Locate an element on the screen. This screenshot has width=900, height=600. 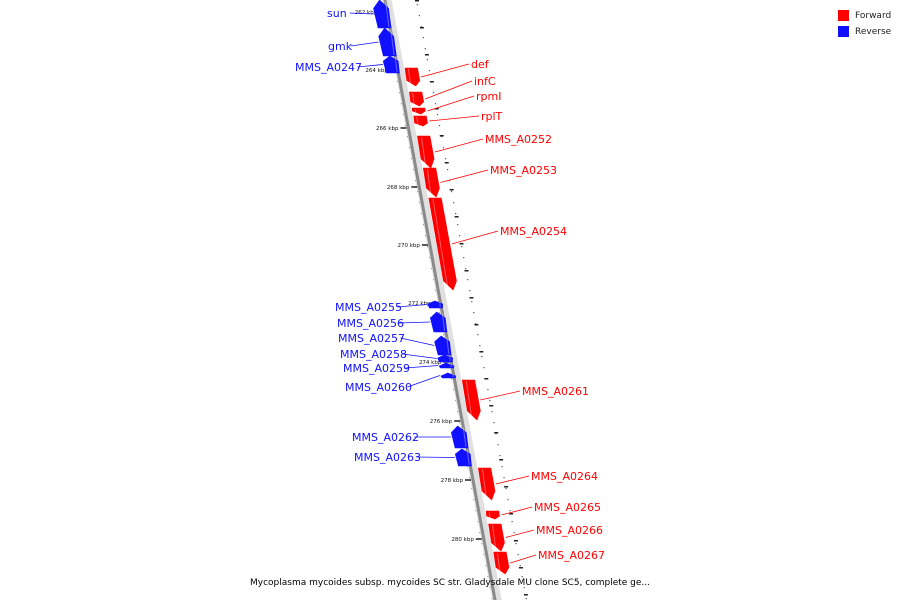
gene-label: MMS_A0261 is located at coordinates (555, 391).